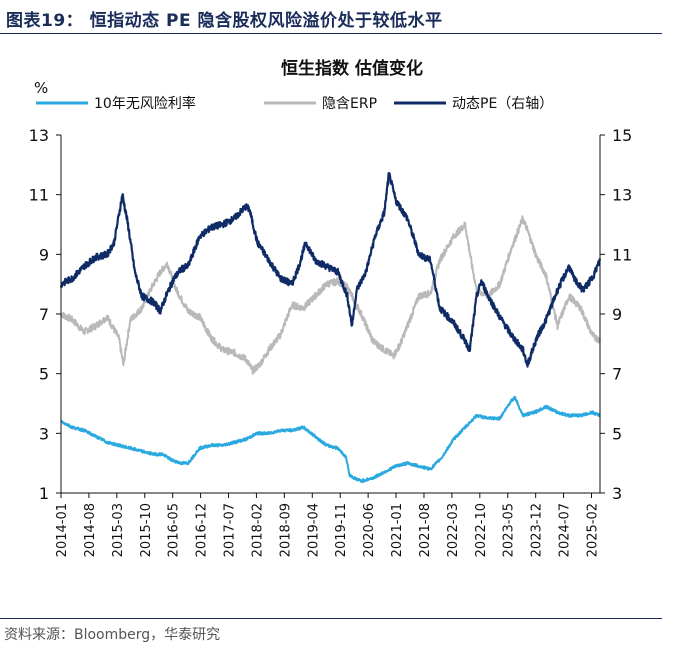 This screenshot has width=684, height=660. What do you see at coordinates (146, 530) in the screenshot?
I see `x-tick-label: 2015-10` at bounding box center [146, 530].